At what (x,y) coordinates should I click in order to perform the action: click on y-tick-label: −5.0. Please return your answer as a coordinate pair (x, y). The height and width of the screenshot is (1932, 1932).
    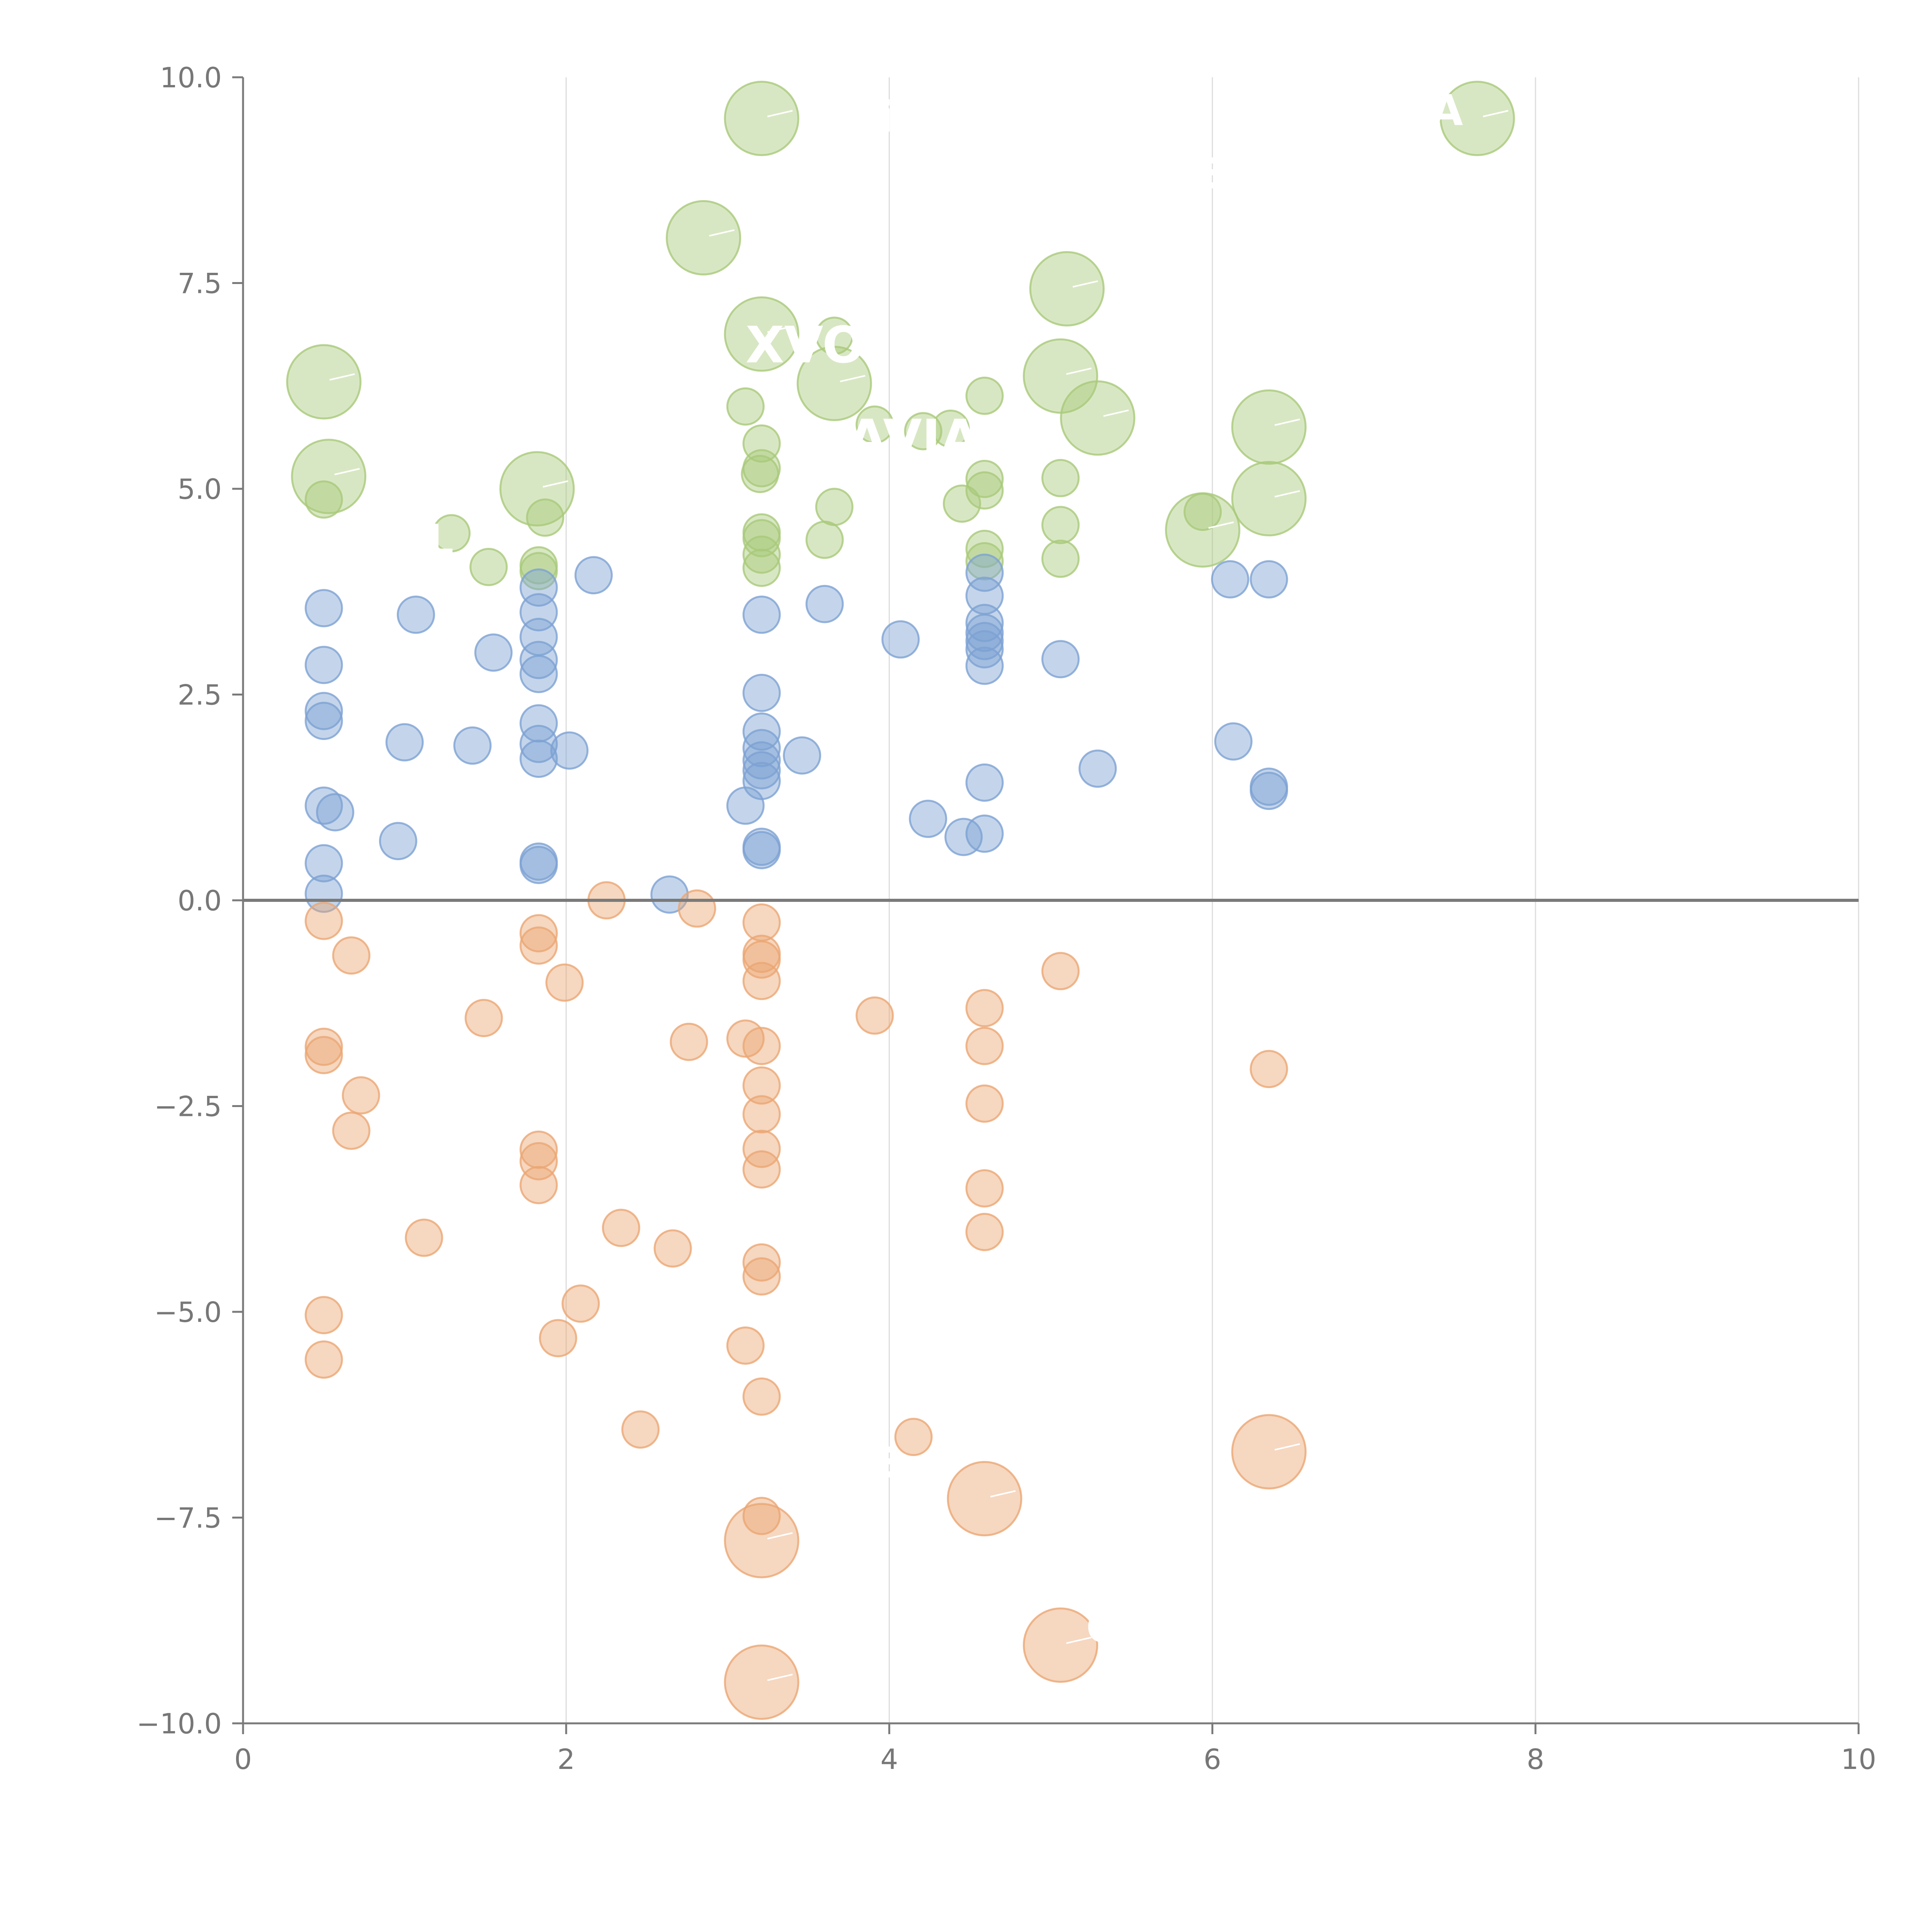
    Looking at the image, I should click on (188, 1312).